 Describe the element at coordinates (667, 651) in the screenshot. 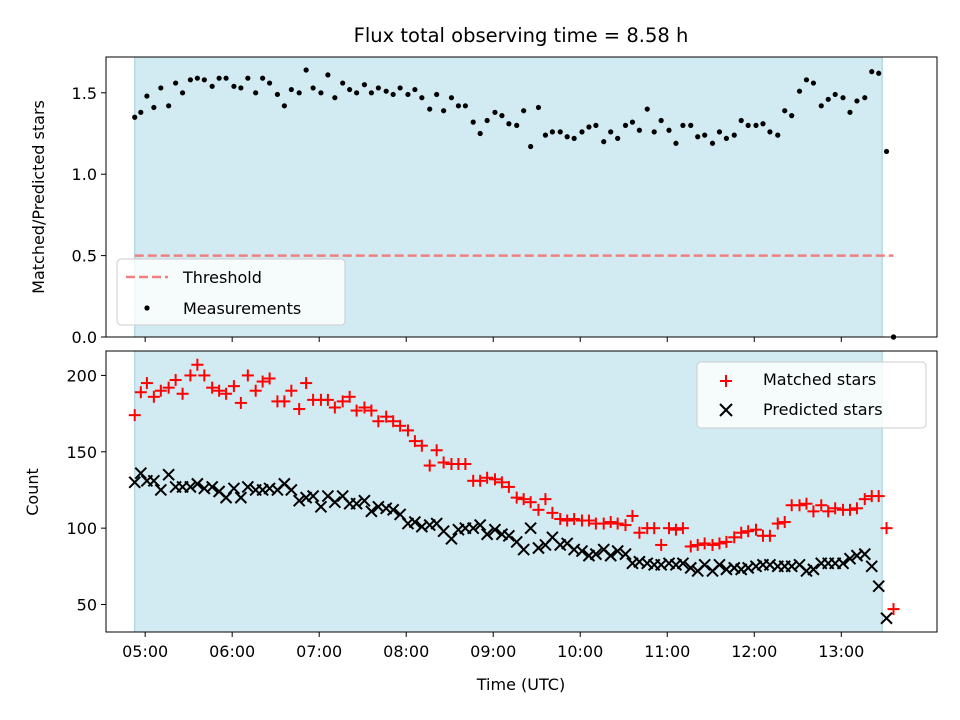

I see `bottom-x-tick-label: 11:00` at that location.